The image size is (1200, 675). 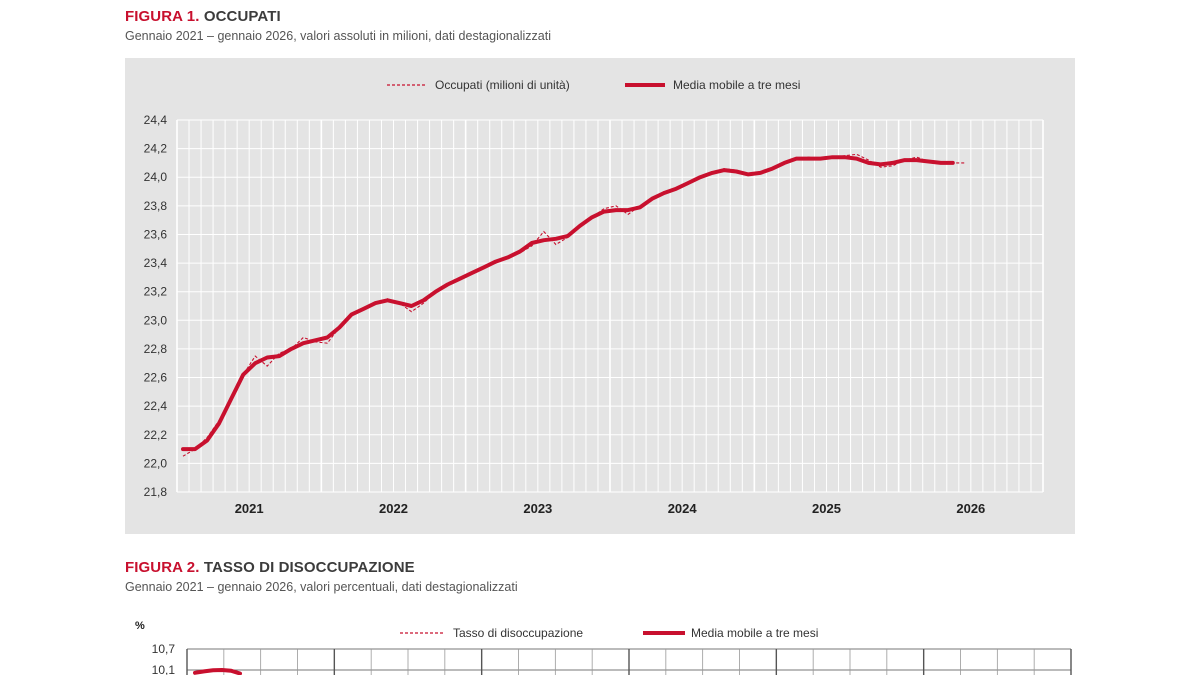 I want to click on legend-label-occupati: Occupati (milioni di unità), so click(x=502, y=85).